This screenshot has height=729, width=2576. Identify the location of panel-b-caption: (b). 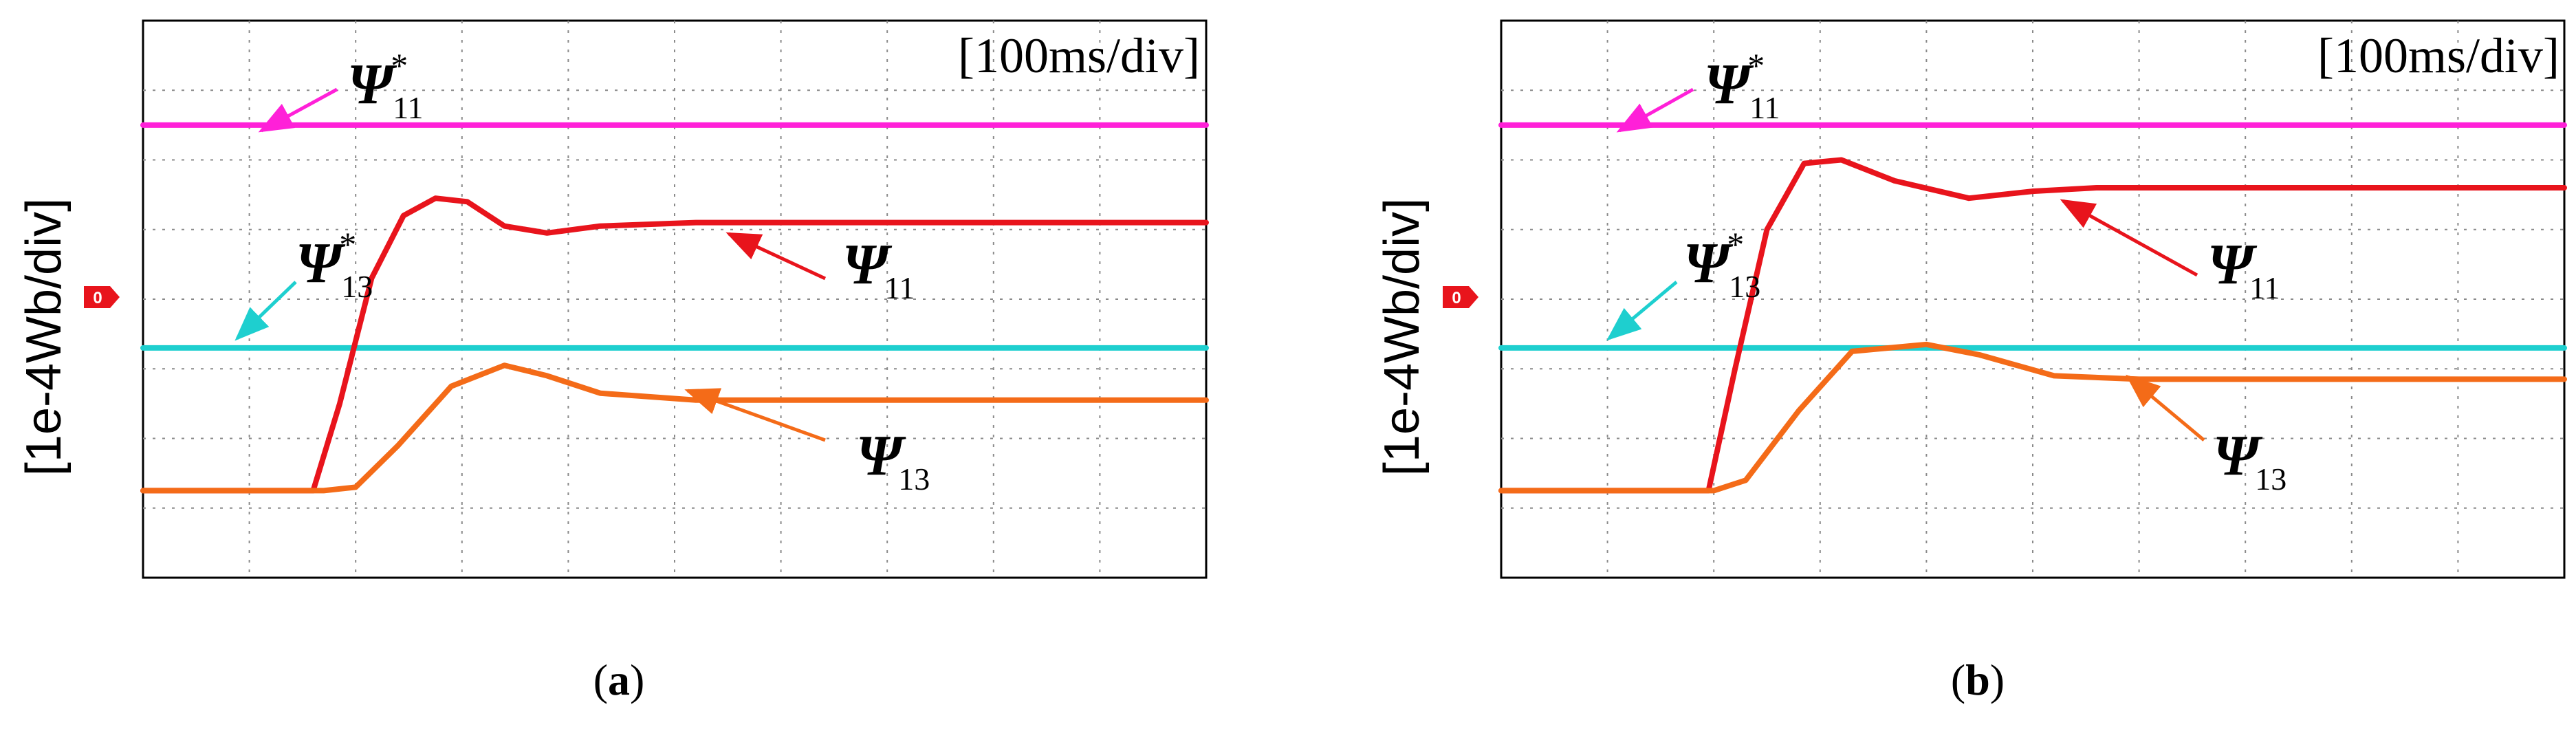
(1978, 679).